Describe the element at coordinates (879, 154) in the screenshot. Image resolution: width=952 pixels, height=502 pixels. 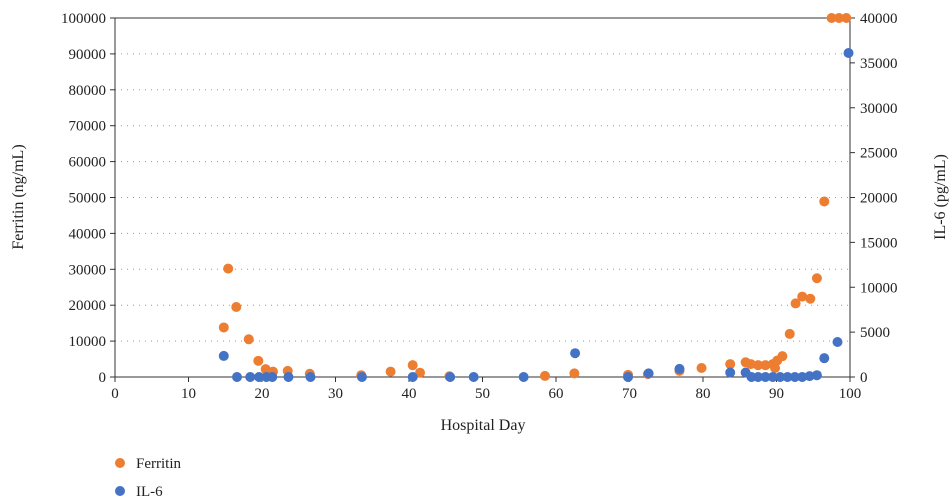
I see `y2-tick-label: 25000` at that location.